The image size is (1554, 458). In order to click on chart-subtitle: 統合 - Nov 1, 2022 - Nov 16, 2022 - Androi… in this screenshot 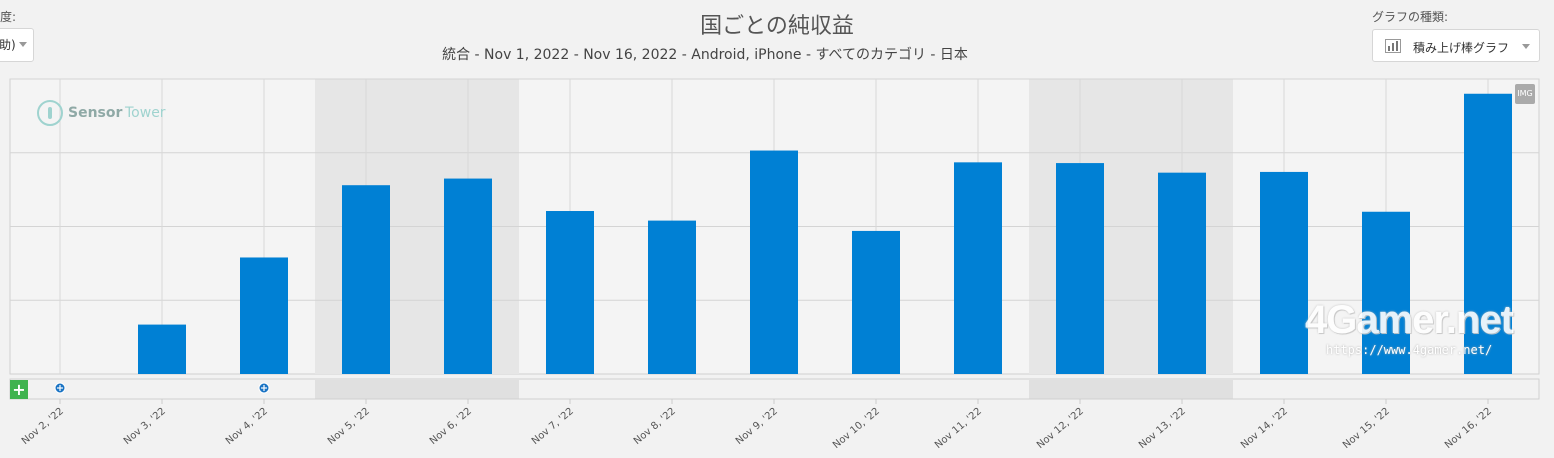, I will do `click(705, 55)`.